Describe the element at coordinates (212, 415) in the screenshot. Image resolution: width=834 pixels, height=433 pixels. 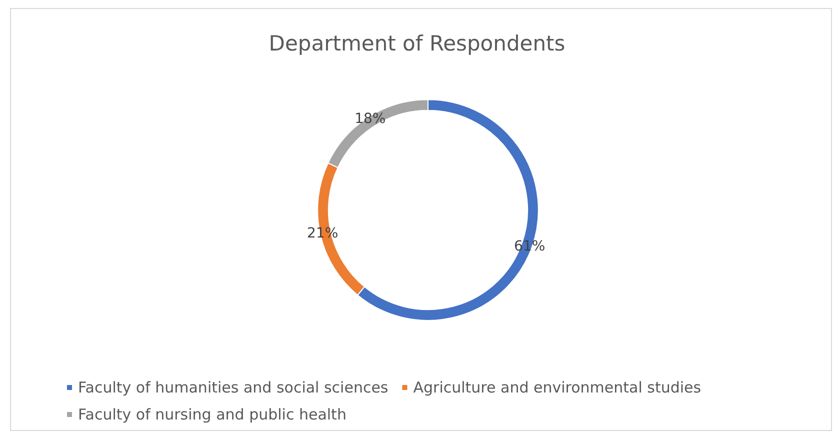
I see `legend-label: Faculty of nursing and public health` at that location.